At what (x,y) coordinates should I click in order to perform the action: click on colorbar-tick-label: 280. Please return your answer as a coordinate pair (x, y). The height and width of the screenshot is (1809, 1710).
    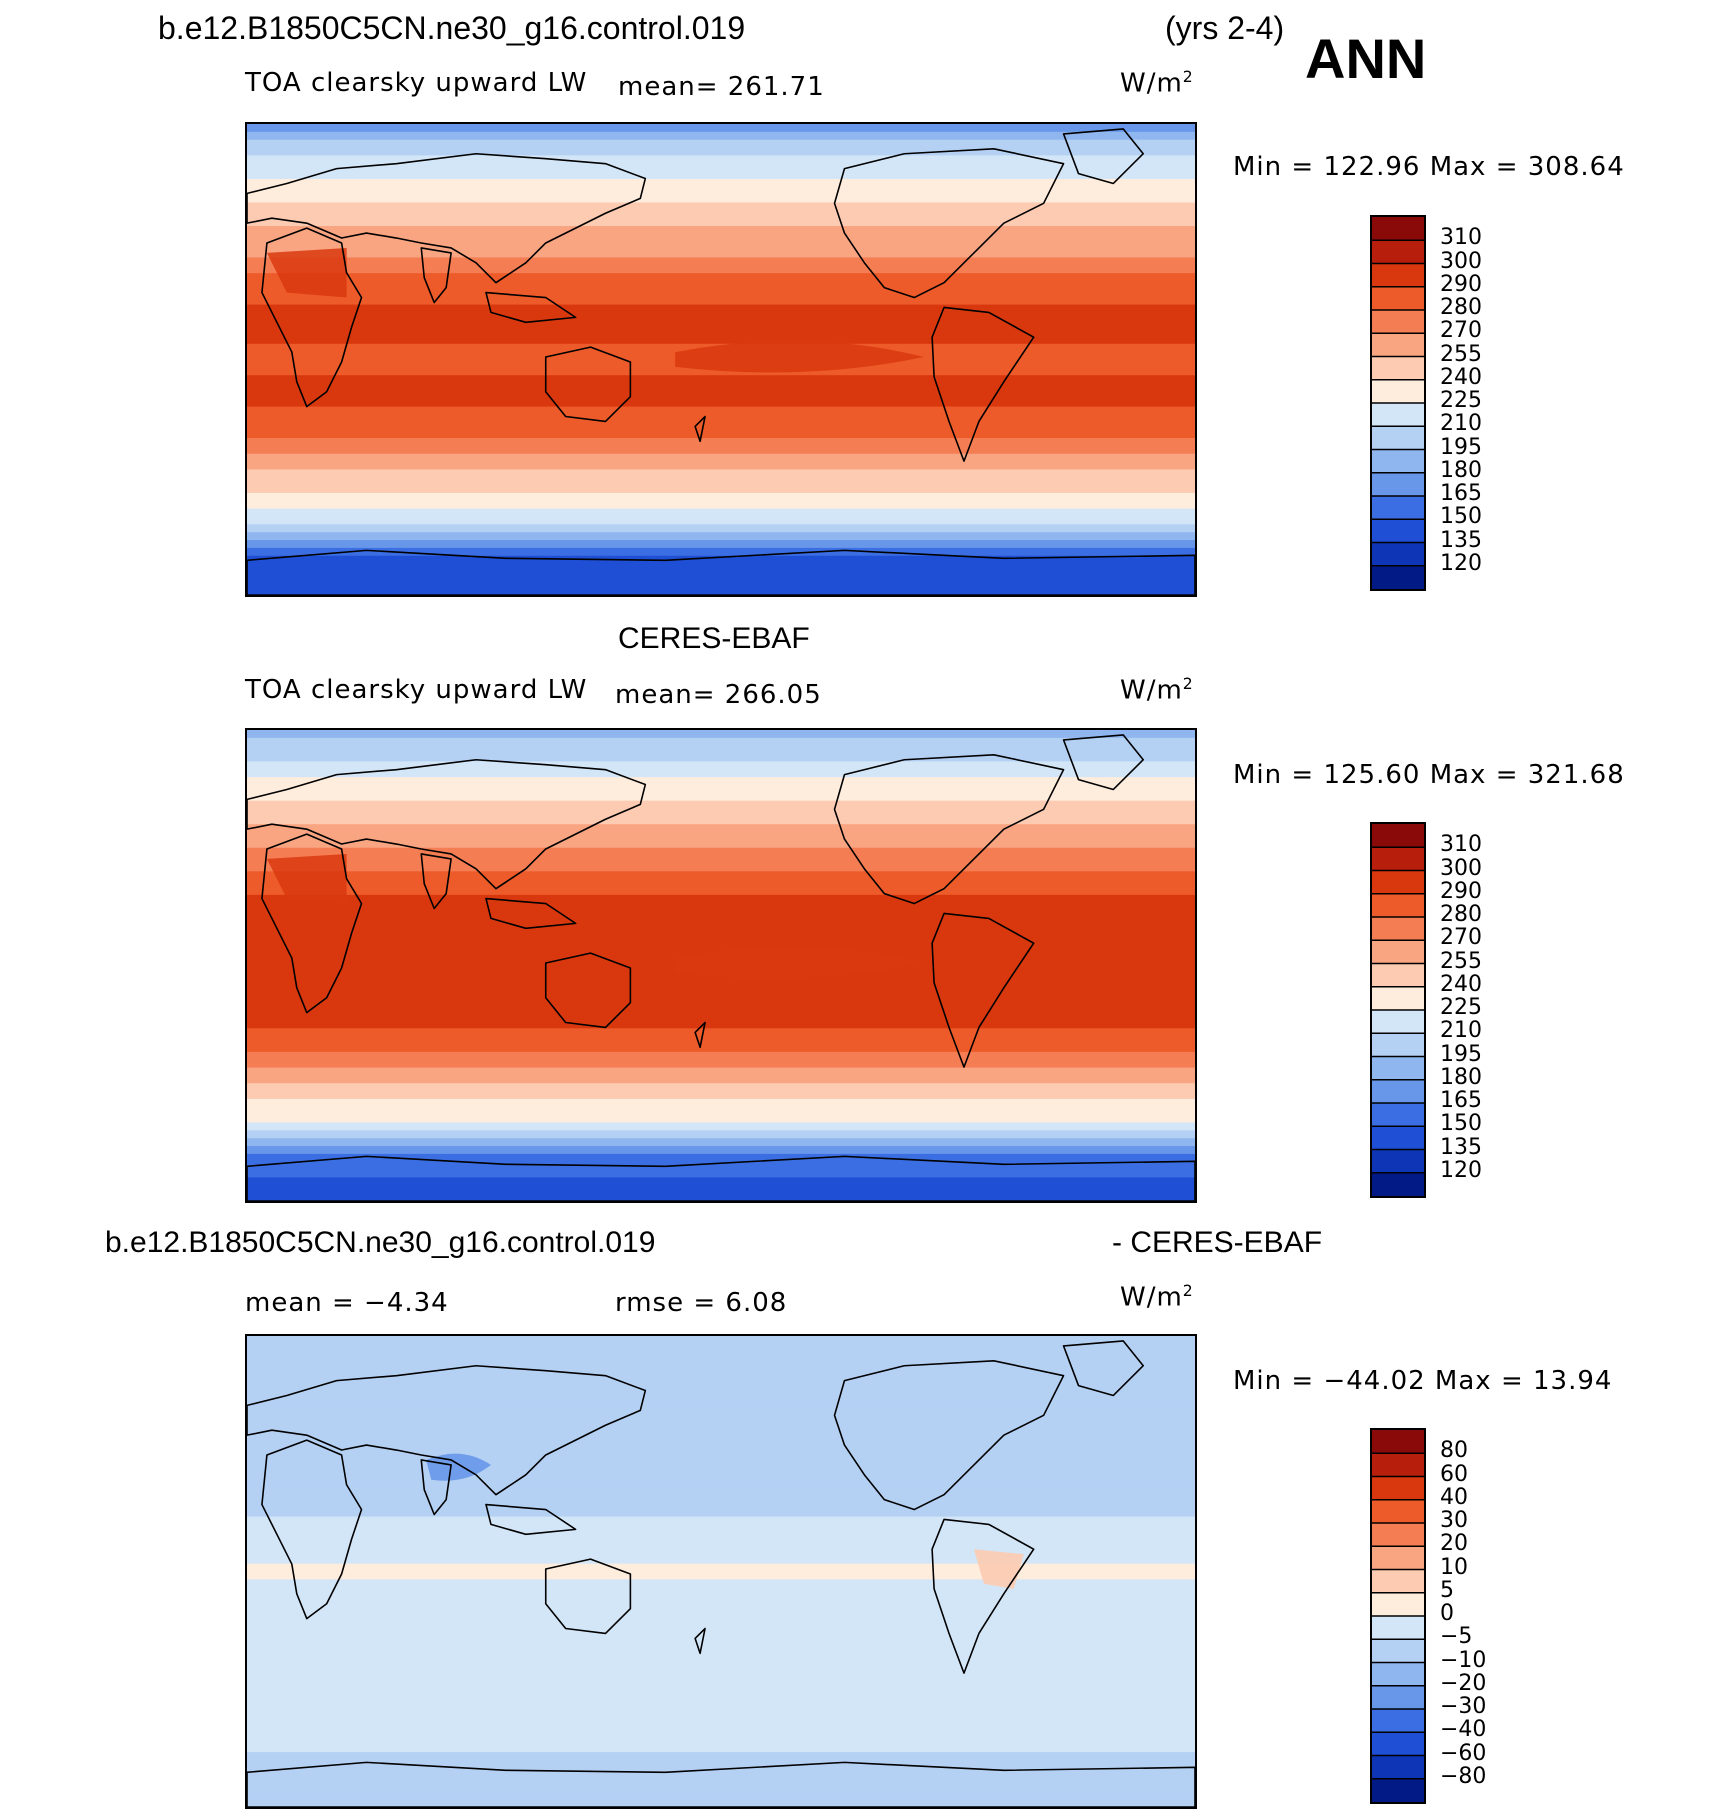
    Looking at the image, I should click on (1461, 307).